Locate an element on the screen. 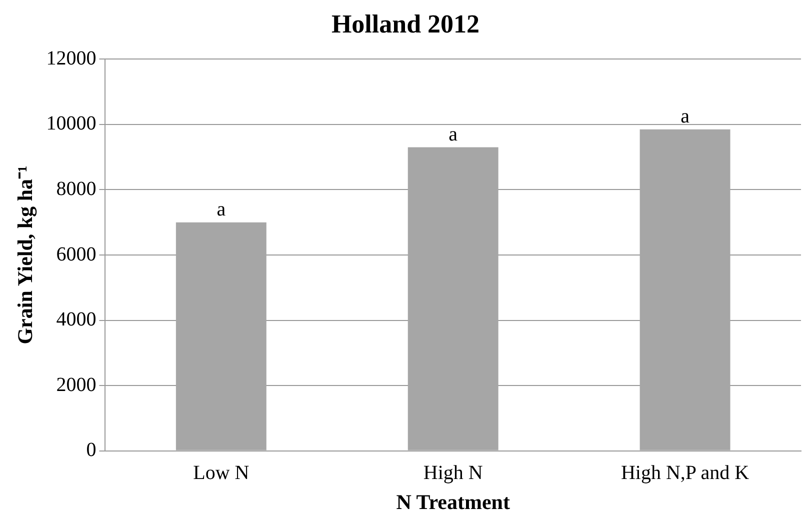 This screenshot has width=811, height=525. y-tick-label: 4000 is located at coordinates (76, 319).